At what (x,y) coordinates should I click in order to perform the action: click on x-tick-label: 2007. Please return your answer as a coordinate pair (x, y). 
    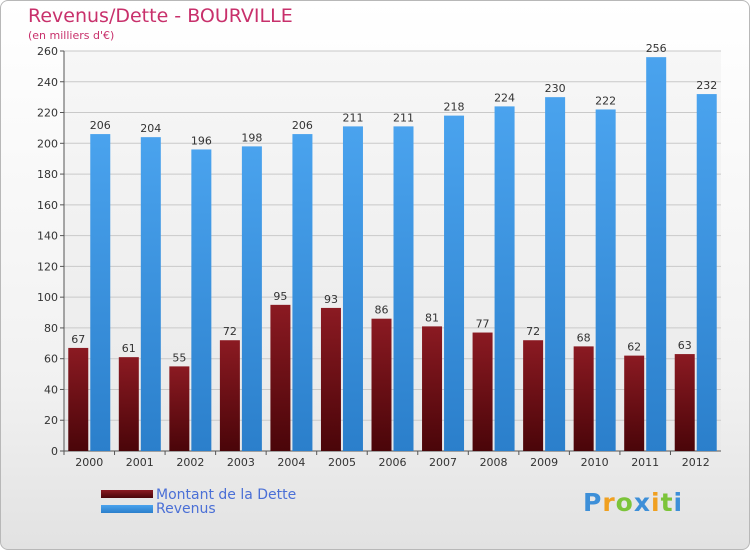
    Looking at the image, I should click on (443, 462).